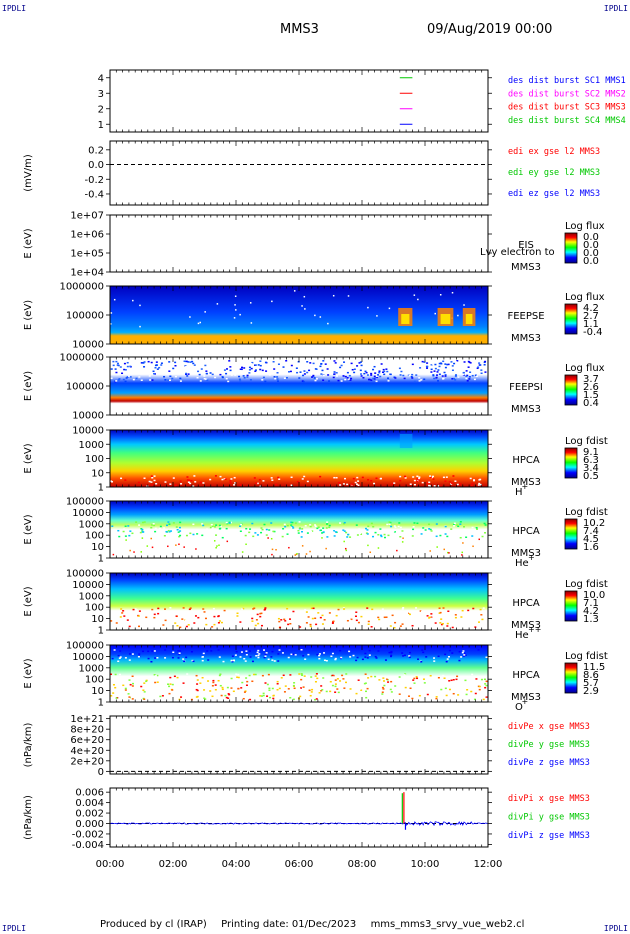 The height and width of the screenshot is (934, 630). Describe the element at coordinates (101, 772) in the screenshot. I see `divpe-ytick-label: 0` at that location.